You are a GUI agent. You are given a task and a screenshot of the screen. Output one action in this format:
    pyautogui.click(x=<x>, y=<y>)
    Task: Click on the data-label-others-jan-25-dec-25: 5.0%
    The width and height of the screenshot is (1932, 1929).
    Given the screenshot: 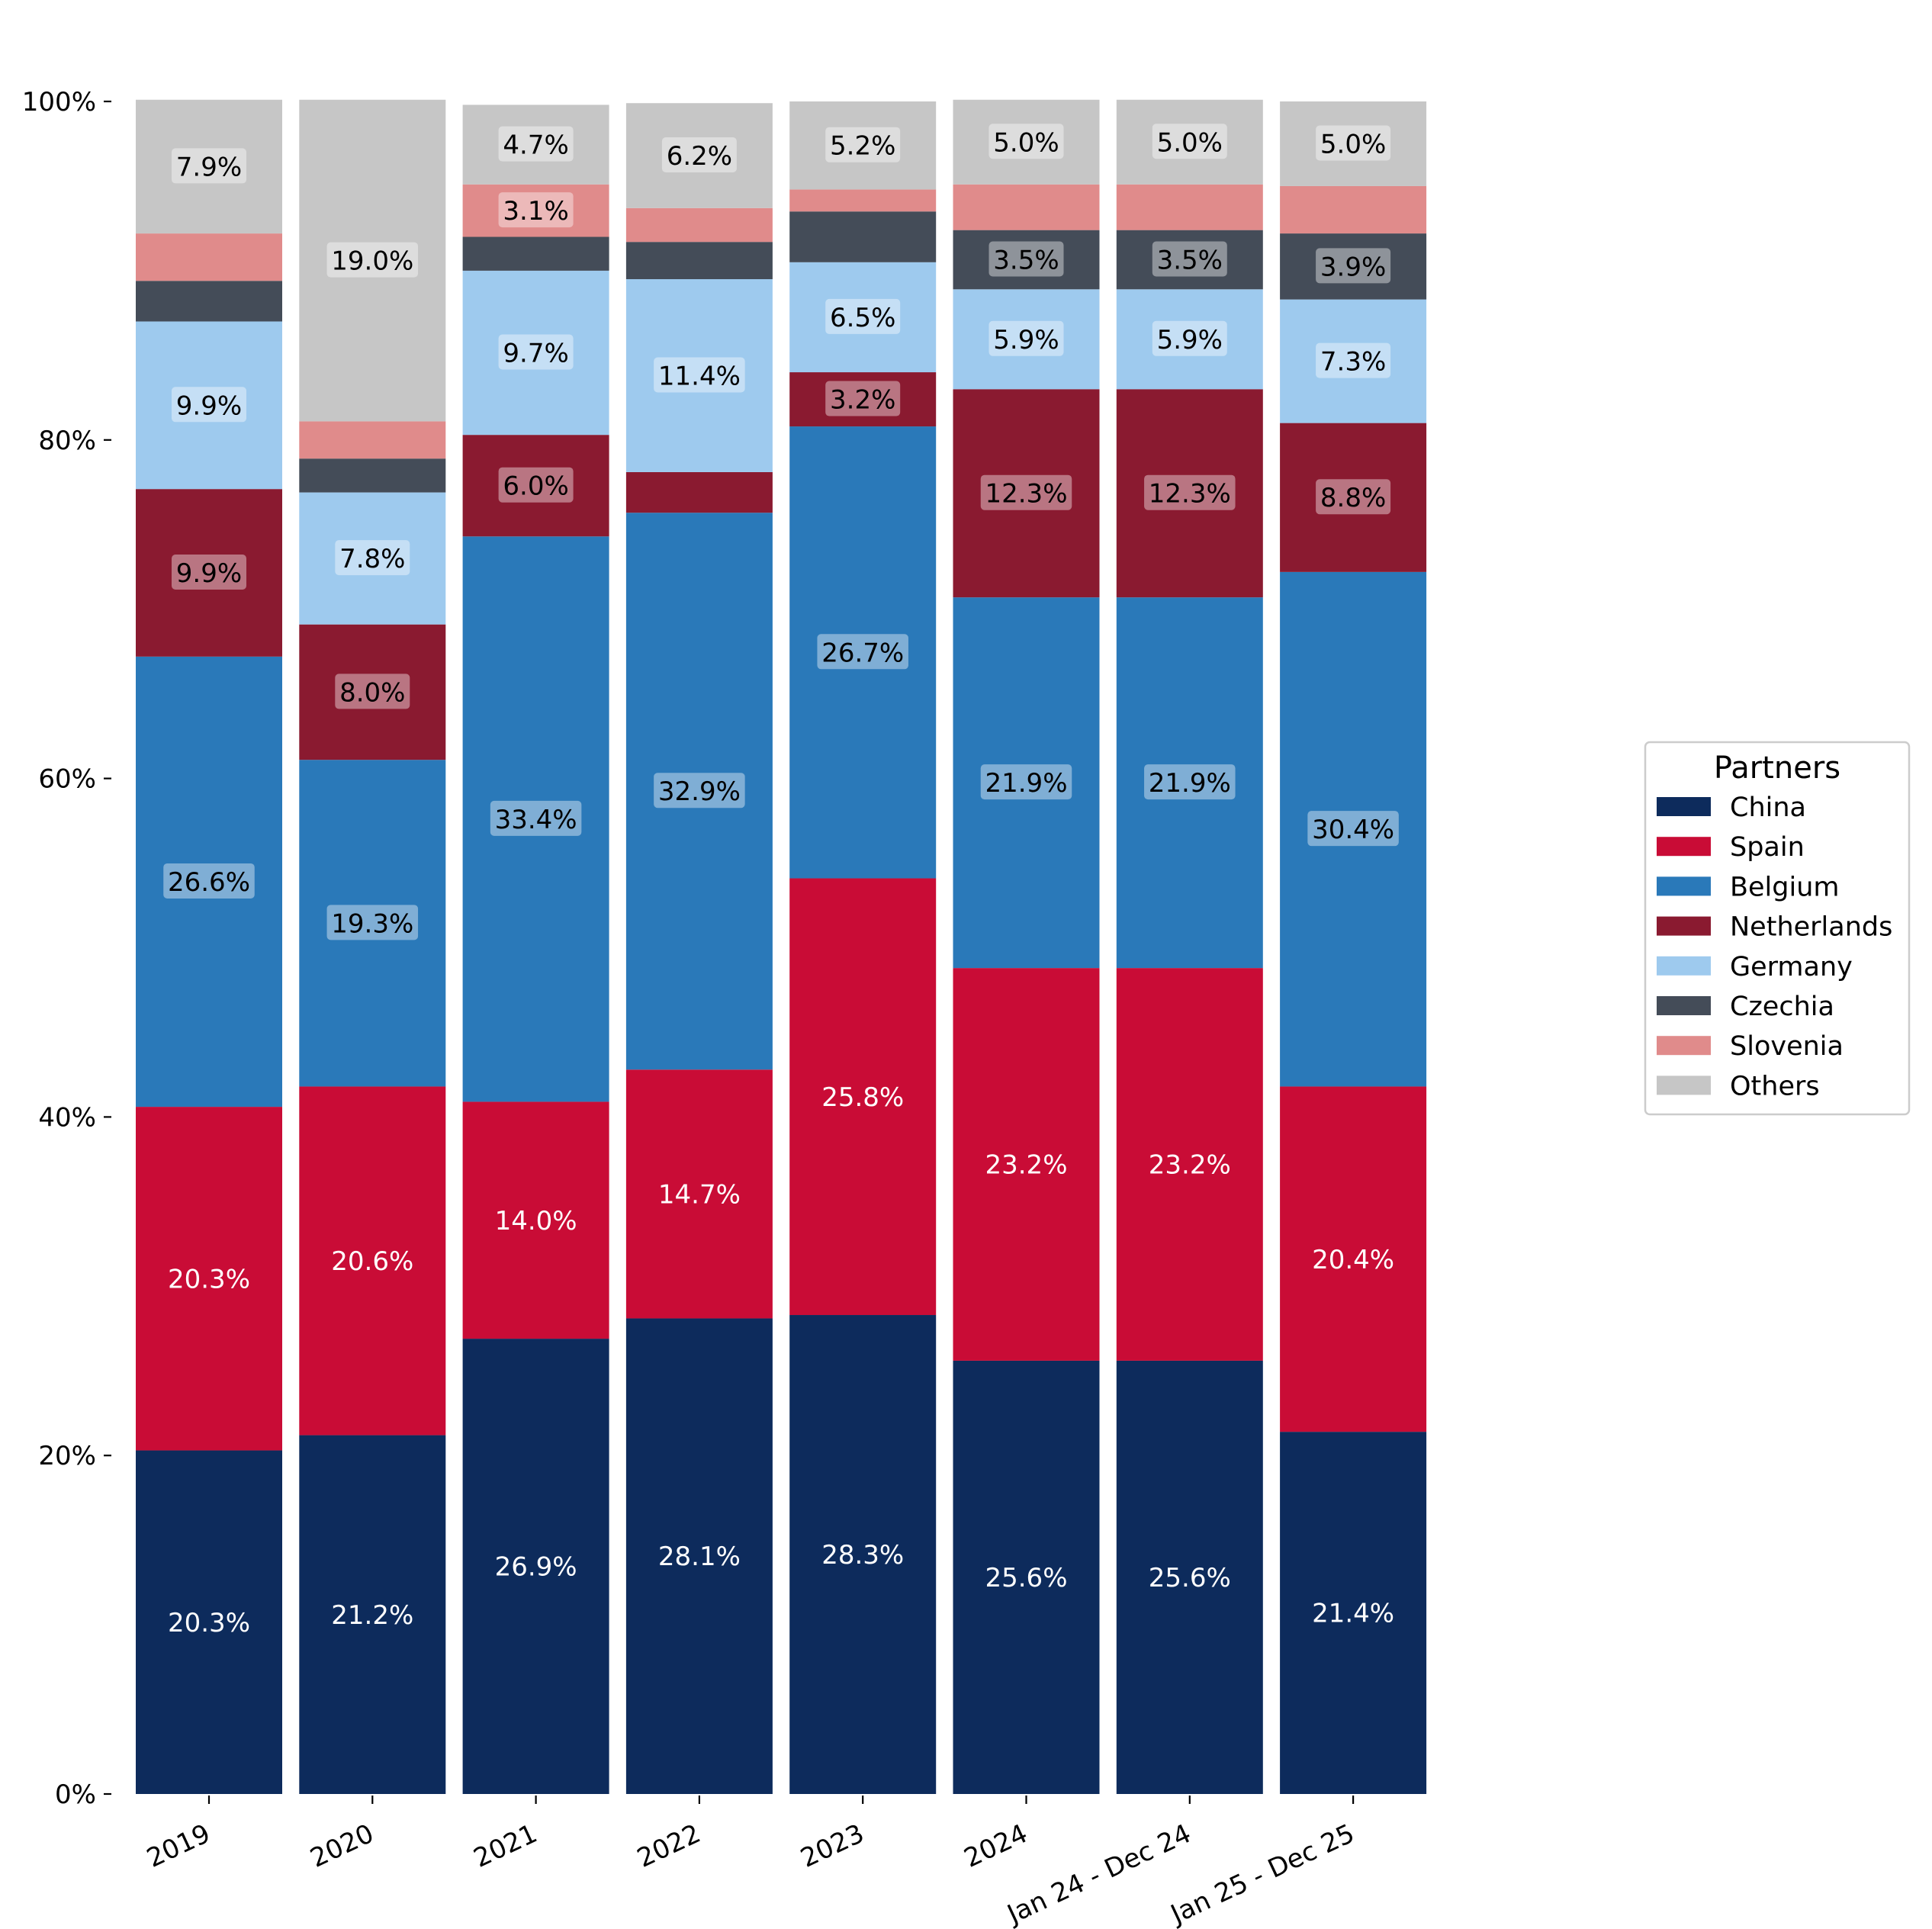 What is the action you would take?
    pyautogui.click(x=1353, y=144)
    